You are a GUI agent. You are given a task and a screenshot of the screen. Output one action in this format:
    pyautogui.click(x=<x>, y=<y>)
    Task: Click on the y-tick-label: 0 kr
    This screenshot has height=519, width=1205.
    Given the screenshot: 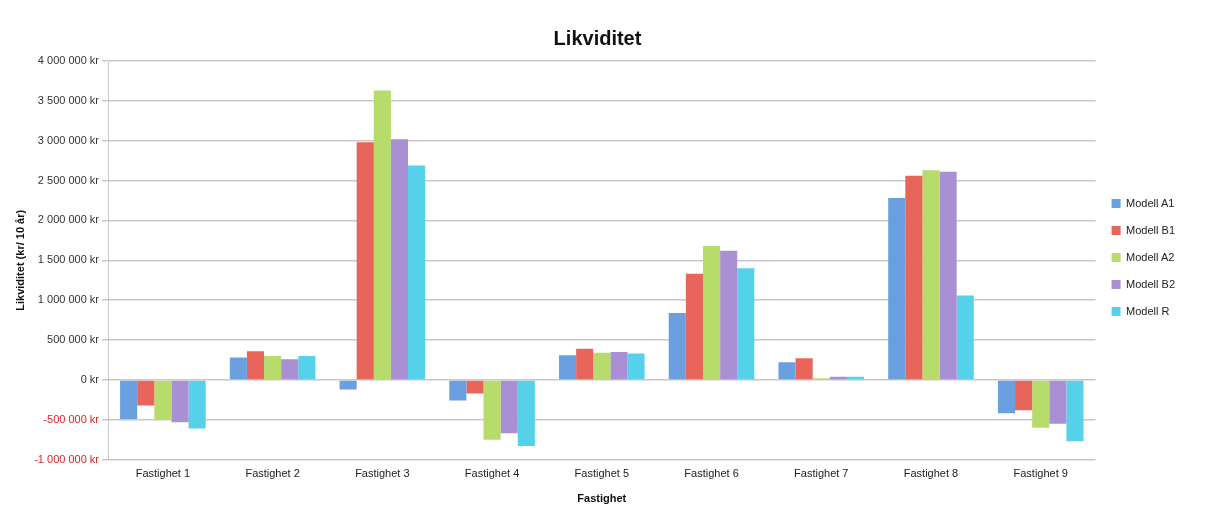 What is the action you would take?
    pyautogui.click(x=90, y=378)
    